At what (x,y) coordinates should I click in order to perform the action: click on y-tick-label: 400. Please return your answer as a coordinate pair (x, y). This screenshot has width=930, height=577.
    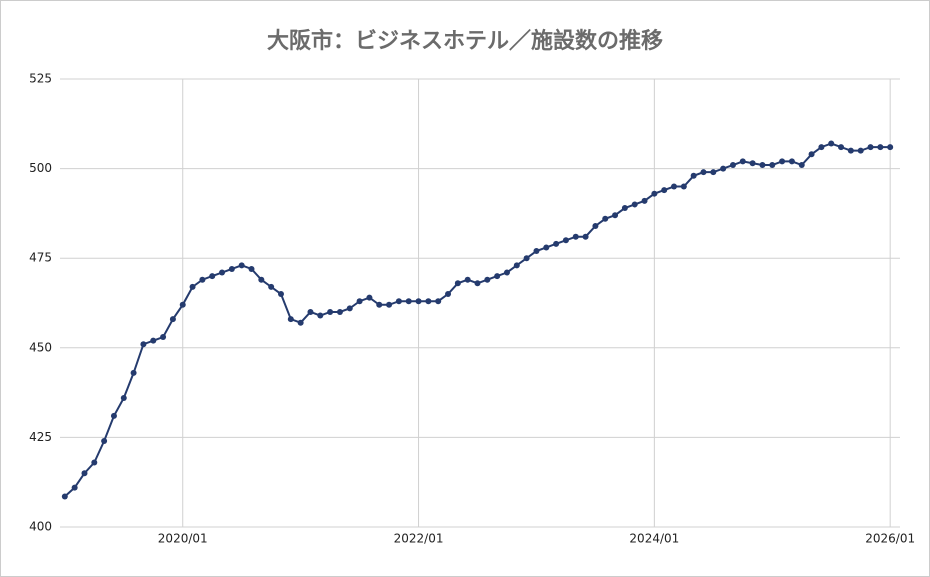
    Looking at the image, I should click on (40, 527).